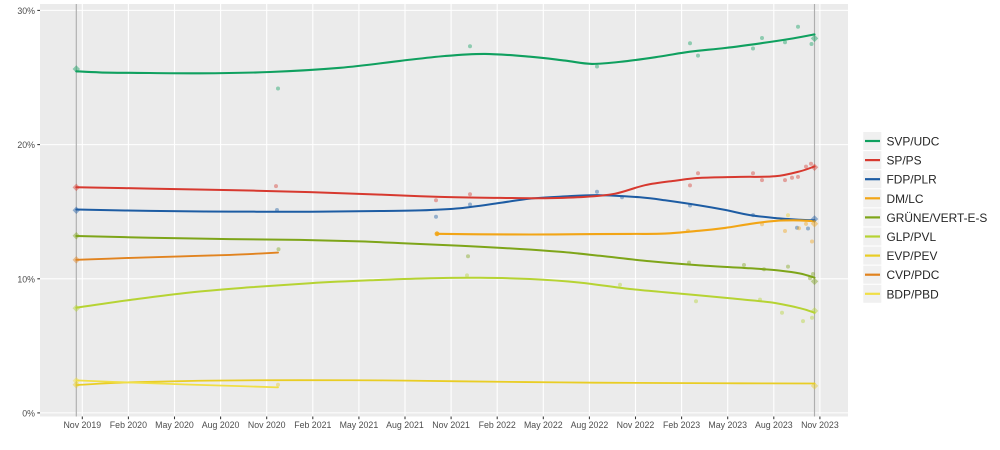  Describe the element at coordinates (359, 425) in the screenshot. I see `svg-text: May 2021` at that location.